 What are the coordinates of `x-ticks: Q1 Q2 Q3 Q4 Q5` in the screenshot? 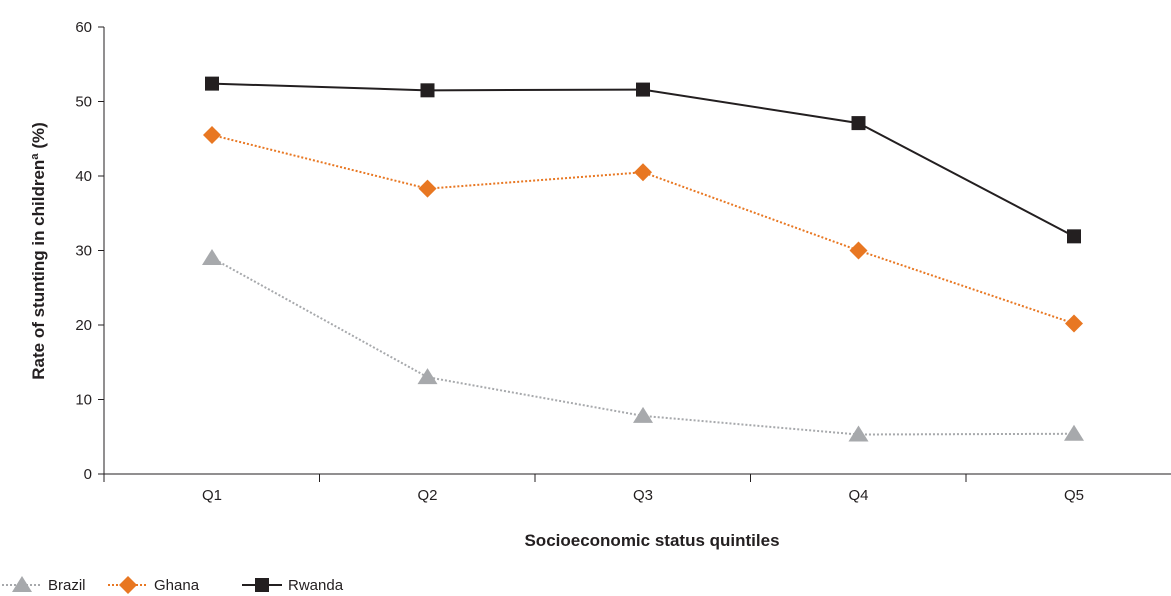 It's located at (593, 489).